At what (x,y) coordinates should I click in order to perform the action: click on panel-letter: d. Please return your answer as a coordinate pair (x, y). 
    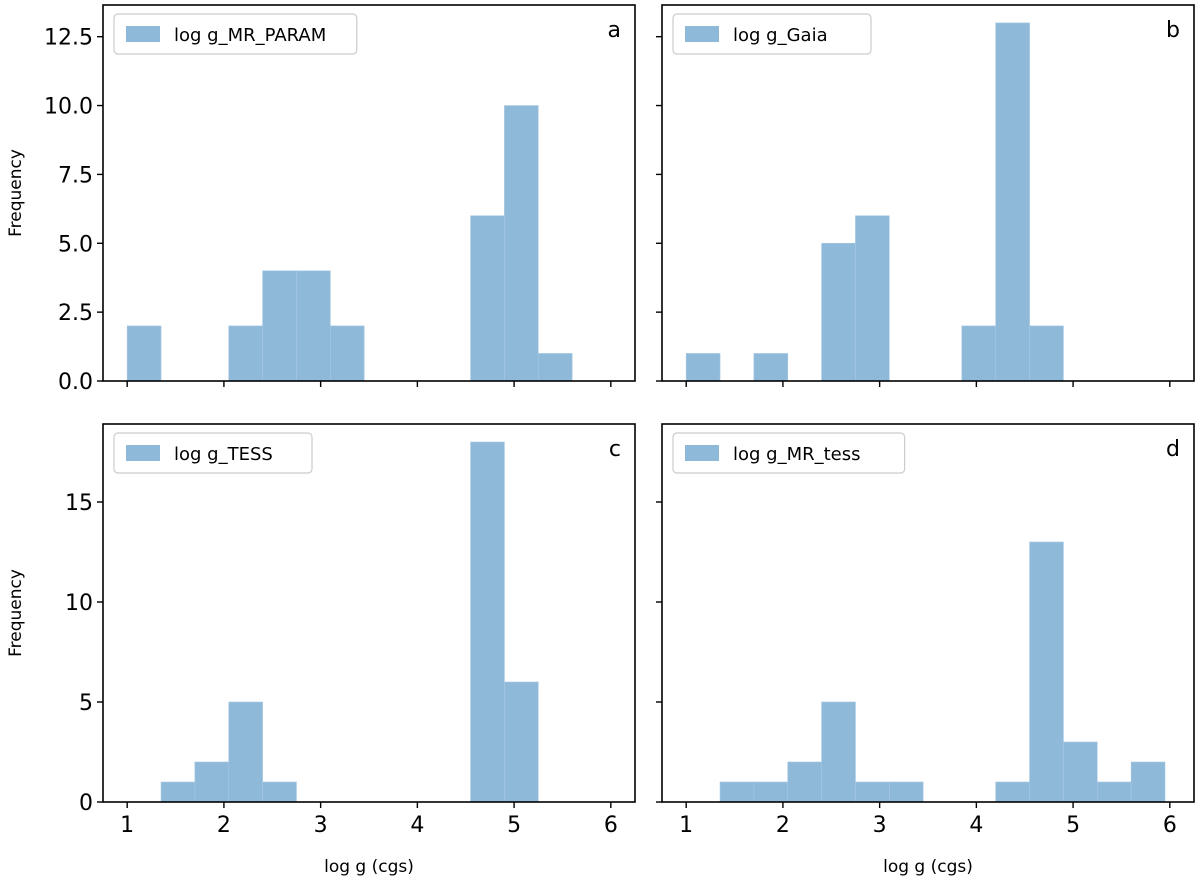
    Looking at the image, I should click on (1173, 449).